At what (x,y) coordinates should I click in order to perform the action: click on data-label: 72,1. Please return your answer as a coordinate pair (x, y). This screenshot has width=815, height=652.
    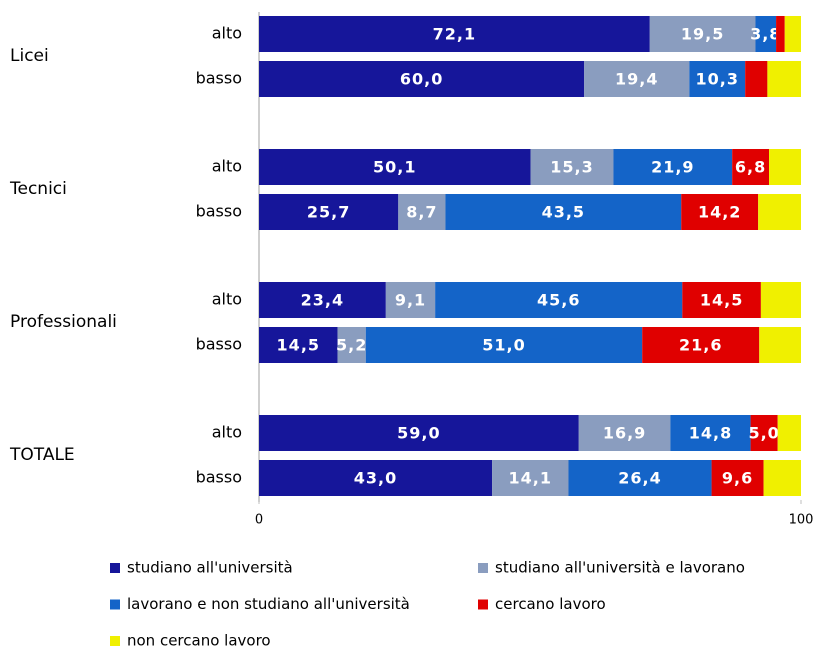
    Looking at the image, I should click on (454, 34).